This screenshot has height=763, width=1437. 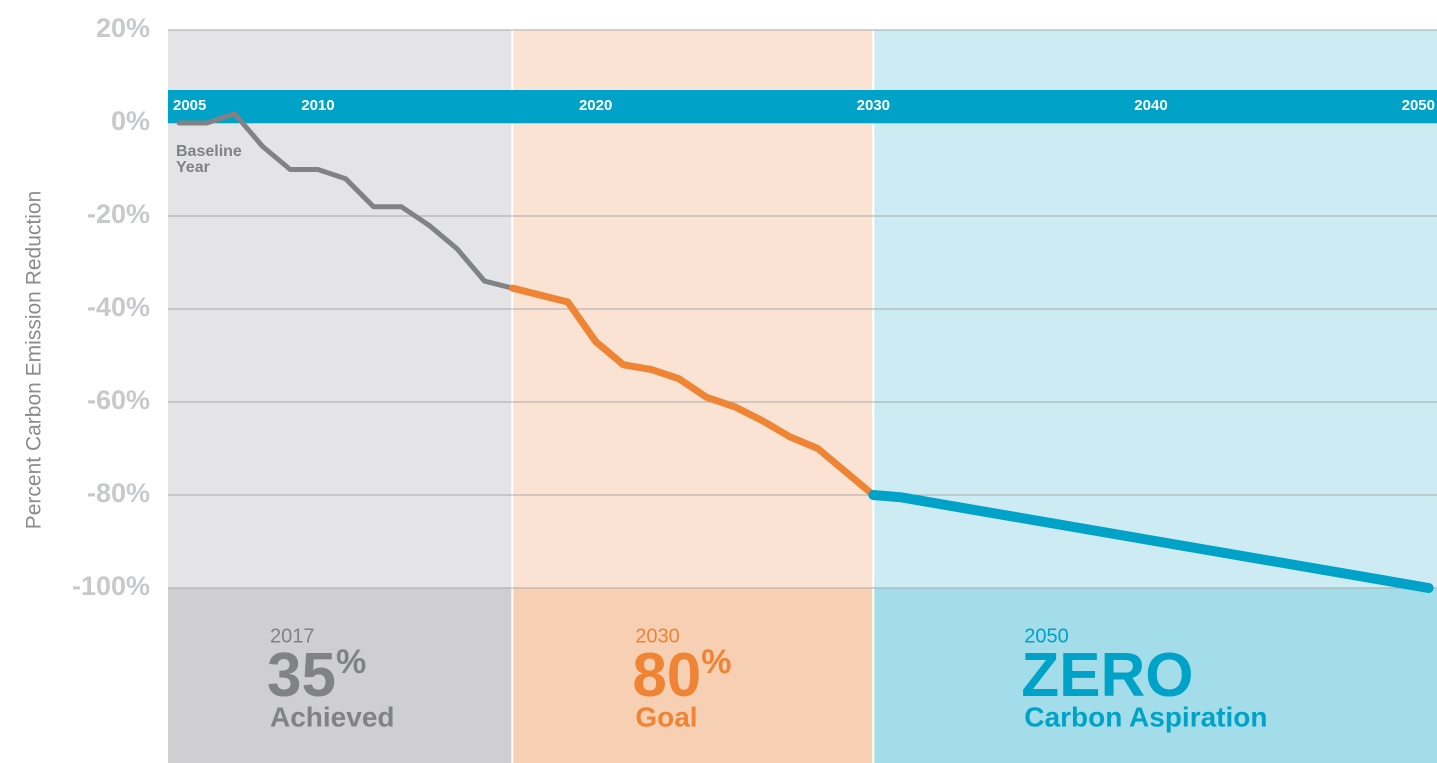 I want to click on y-tick-label: -60%, so click(x=118, y=400).